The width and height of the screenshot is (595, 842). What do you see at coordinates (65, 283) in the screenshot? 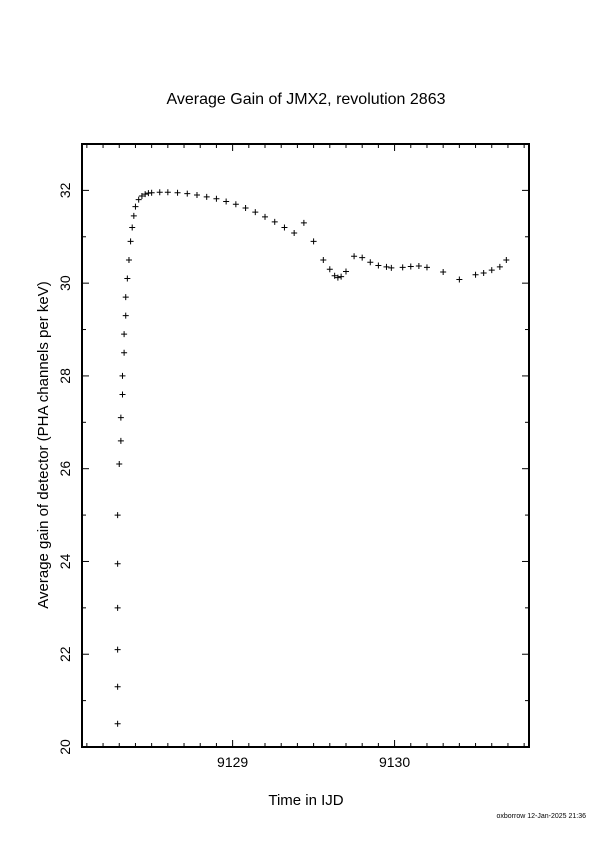
I see `y-tick-label: 30` at bounding box center [65, 283].